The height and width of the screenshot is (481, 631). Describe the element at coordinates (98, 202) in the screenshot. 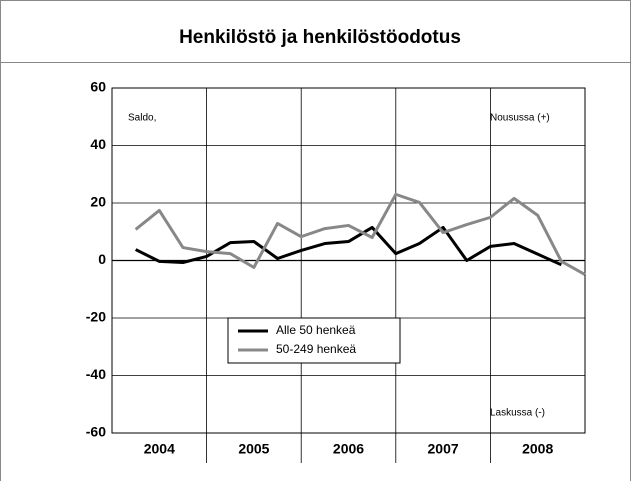

I see `y-tick-label: 20` at that location.